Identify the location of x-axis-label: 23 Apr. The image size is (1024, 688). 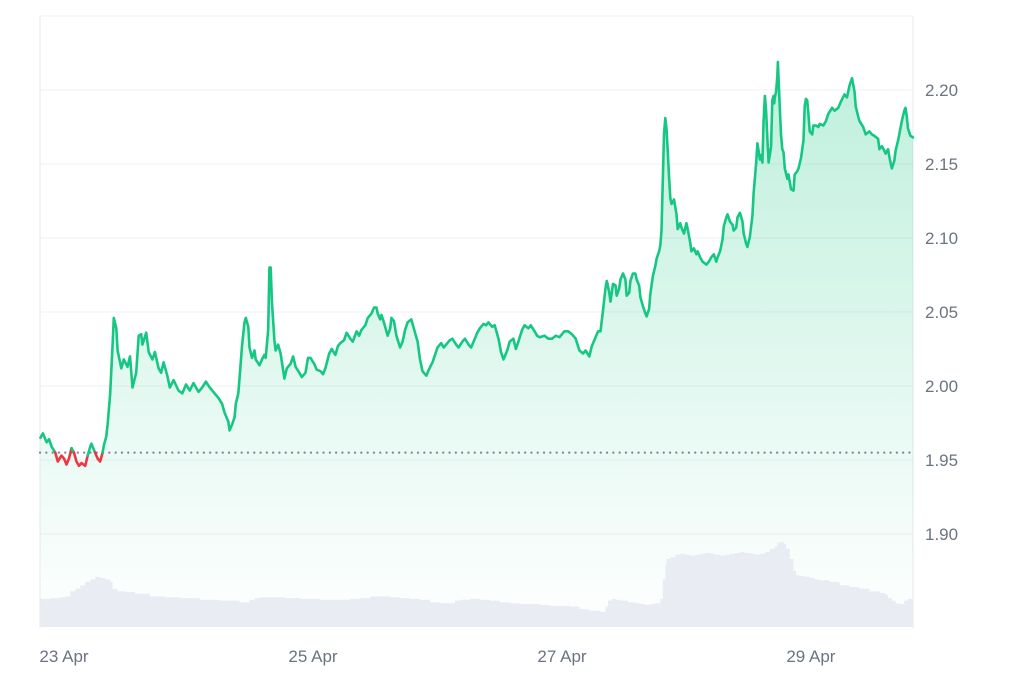
(63, 656).